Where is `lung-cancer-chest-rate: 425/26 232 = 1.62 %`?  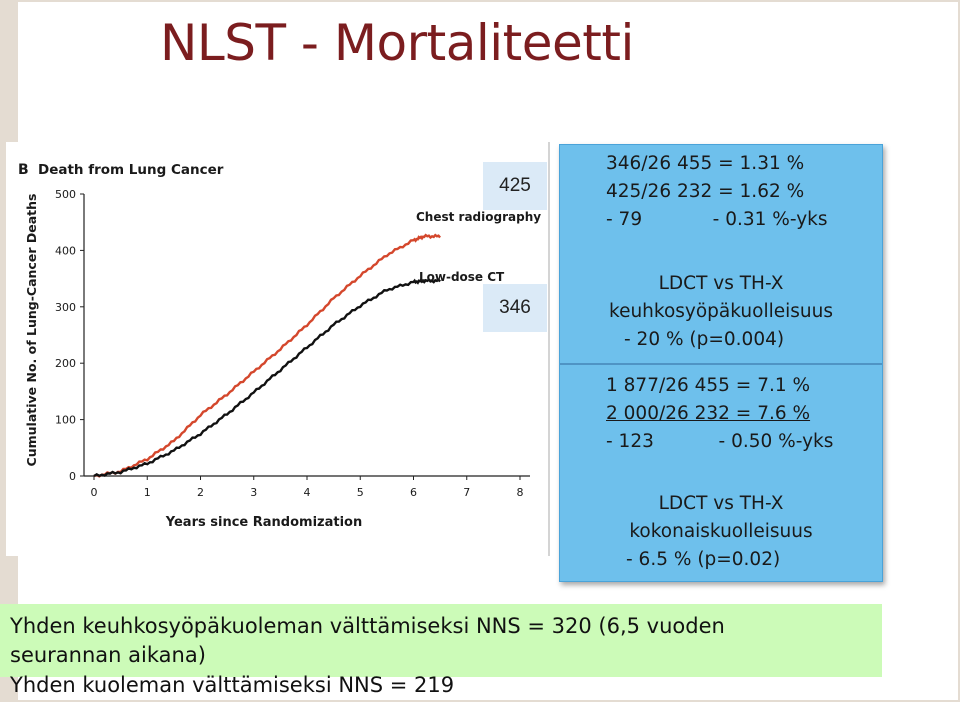
lung-cancer-chest-rate: 425/26 232 = 1.62 % is located at coordinates (705, 191).